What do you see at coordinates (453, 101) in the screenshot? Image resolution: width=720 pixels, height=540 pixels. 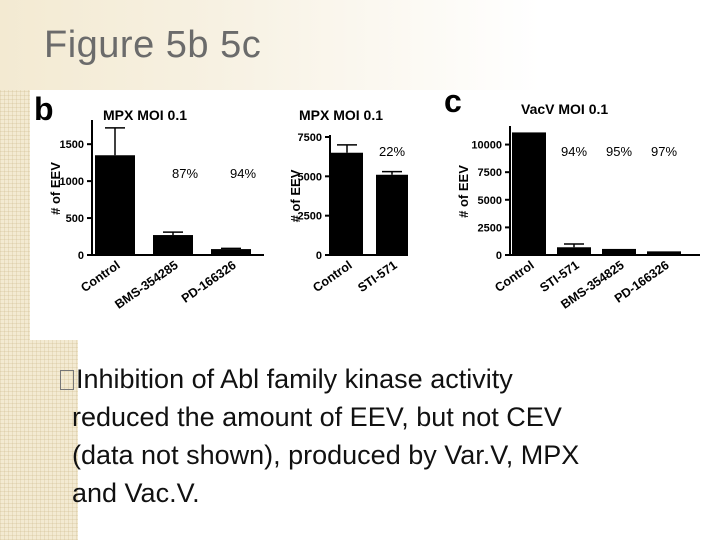 I see `panel-label-c: c` at bounding box center [453, 101].